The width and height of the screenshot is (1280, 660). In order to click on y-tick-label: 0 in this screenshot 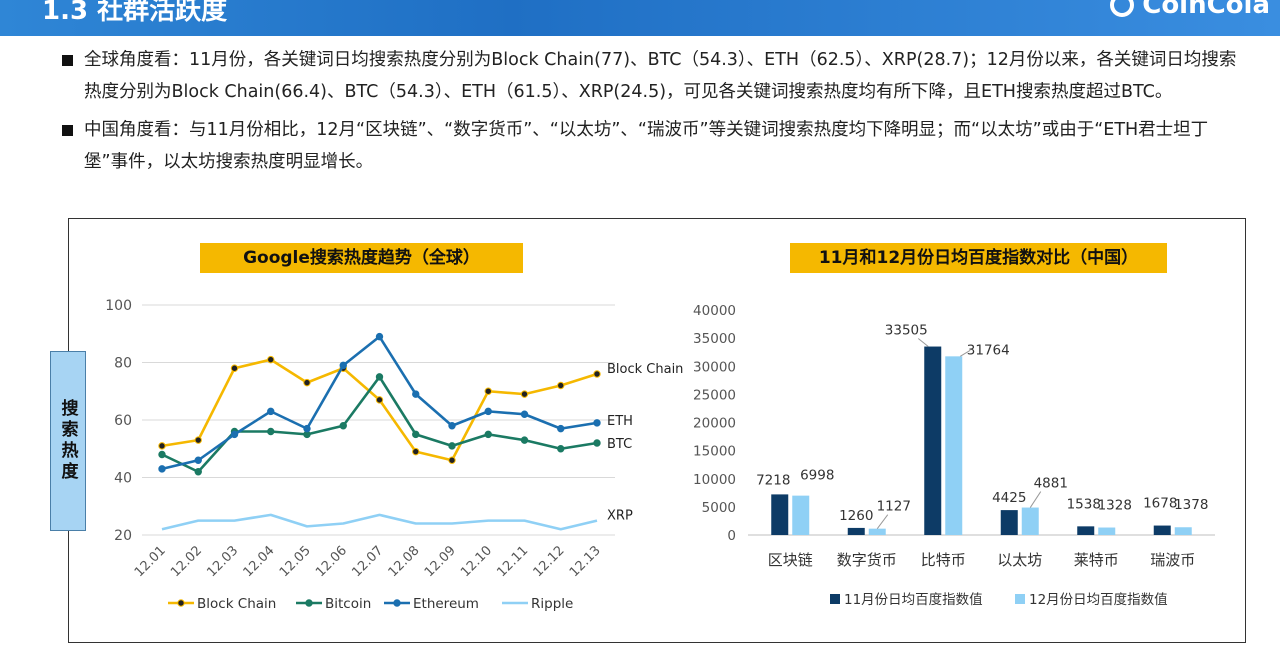, I will do `click(731, 536)`.